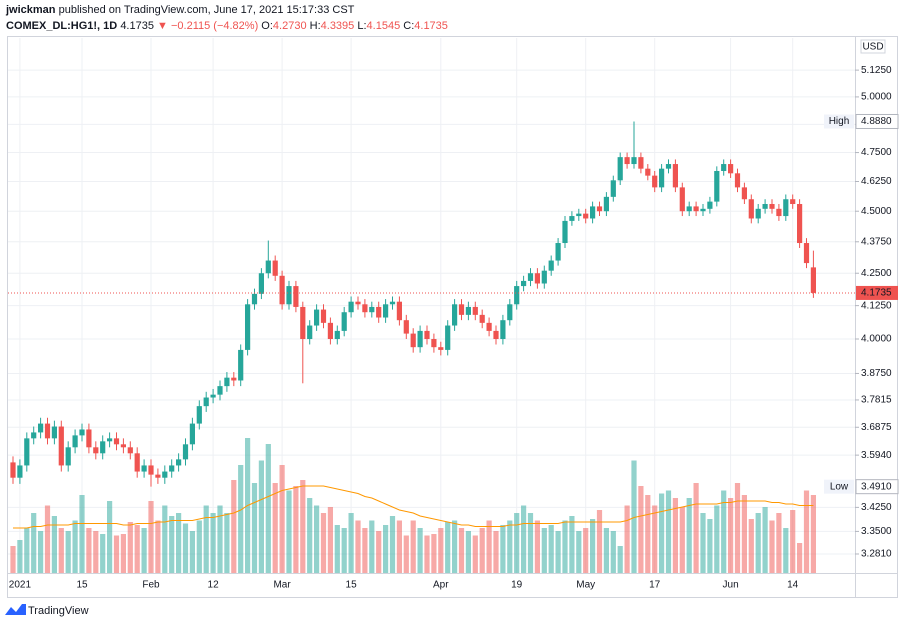  Describe the element at coordinates (876, 507) in the screenshot. I see `y-tick-label: 3.4250` at that location.